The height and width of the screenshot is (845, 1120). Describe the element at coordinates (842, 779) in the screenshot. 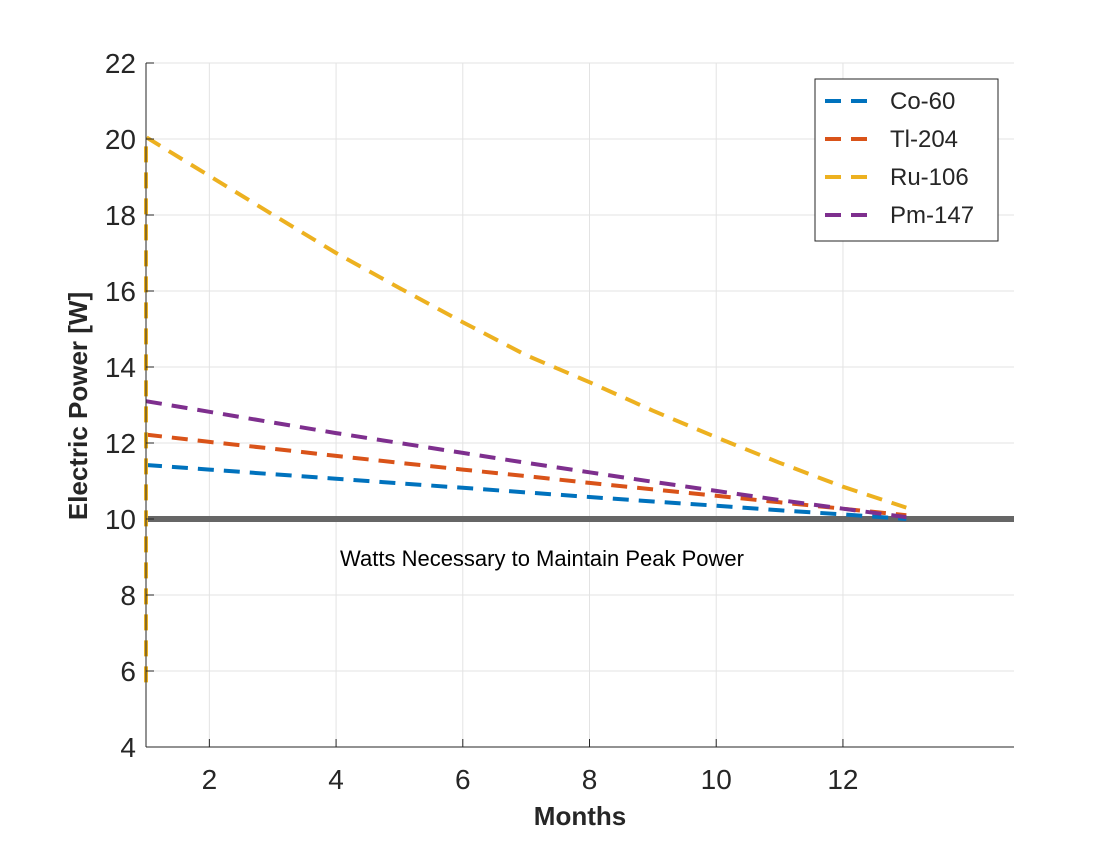

I see `x-tick-label: 12` at that location.